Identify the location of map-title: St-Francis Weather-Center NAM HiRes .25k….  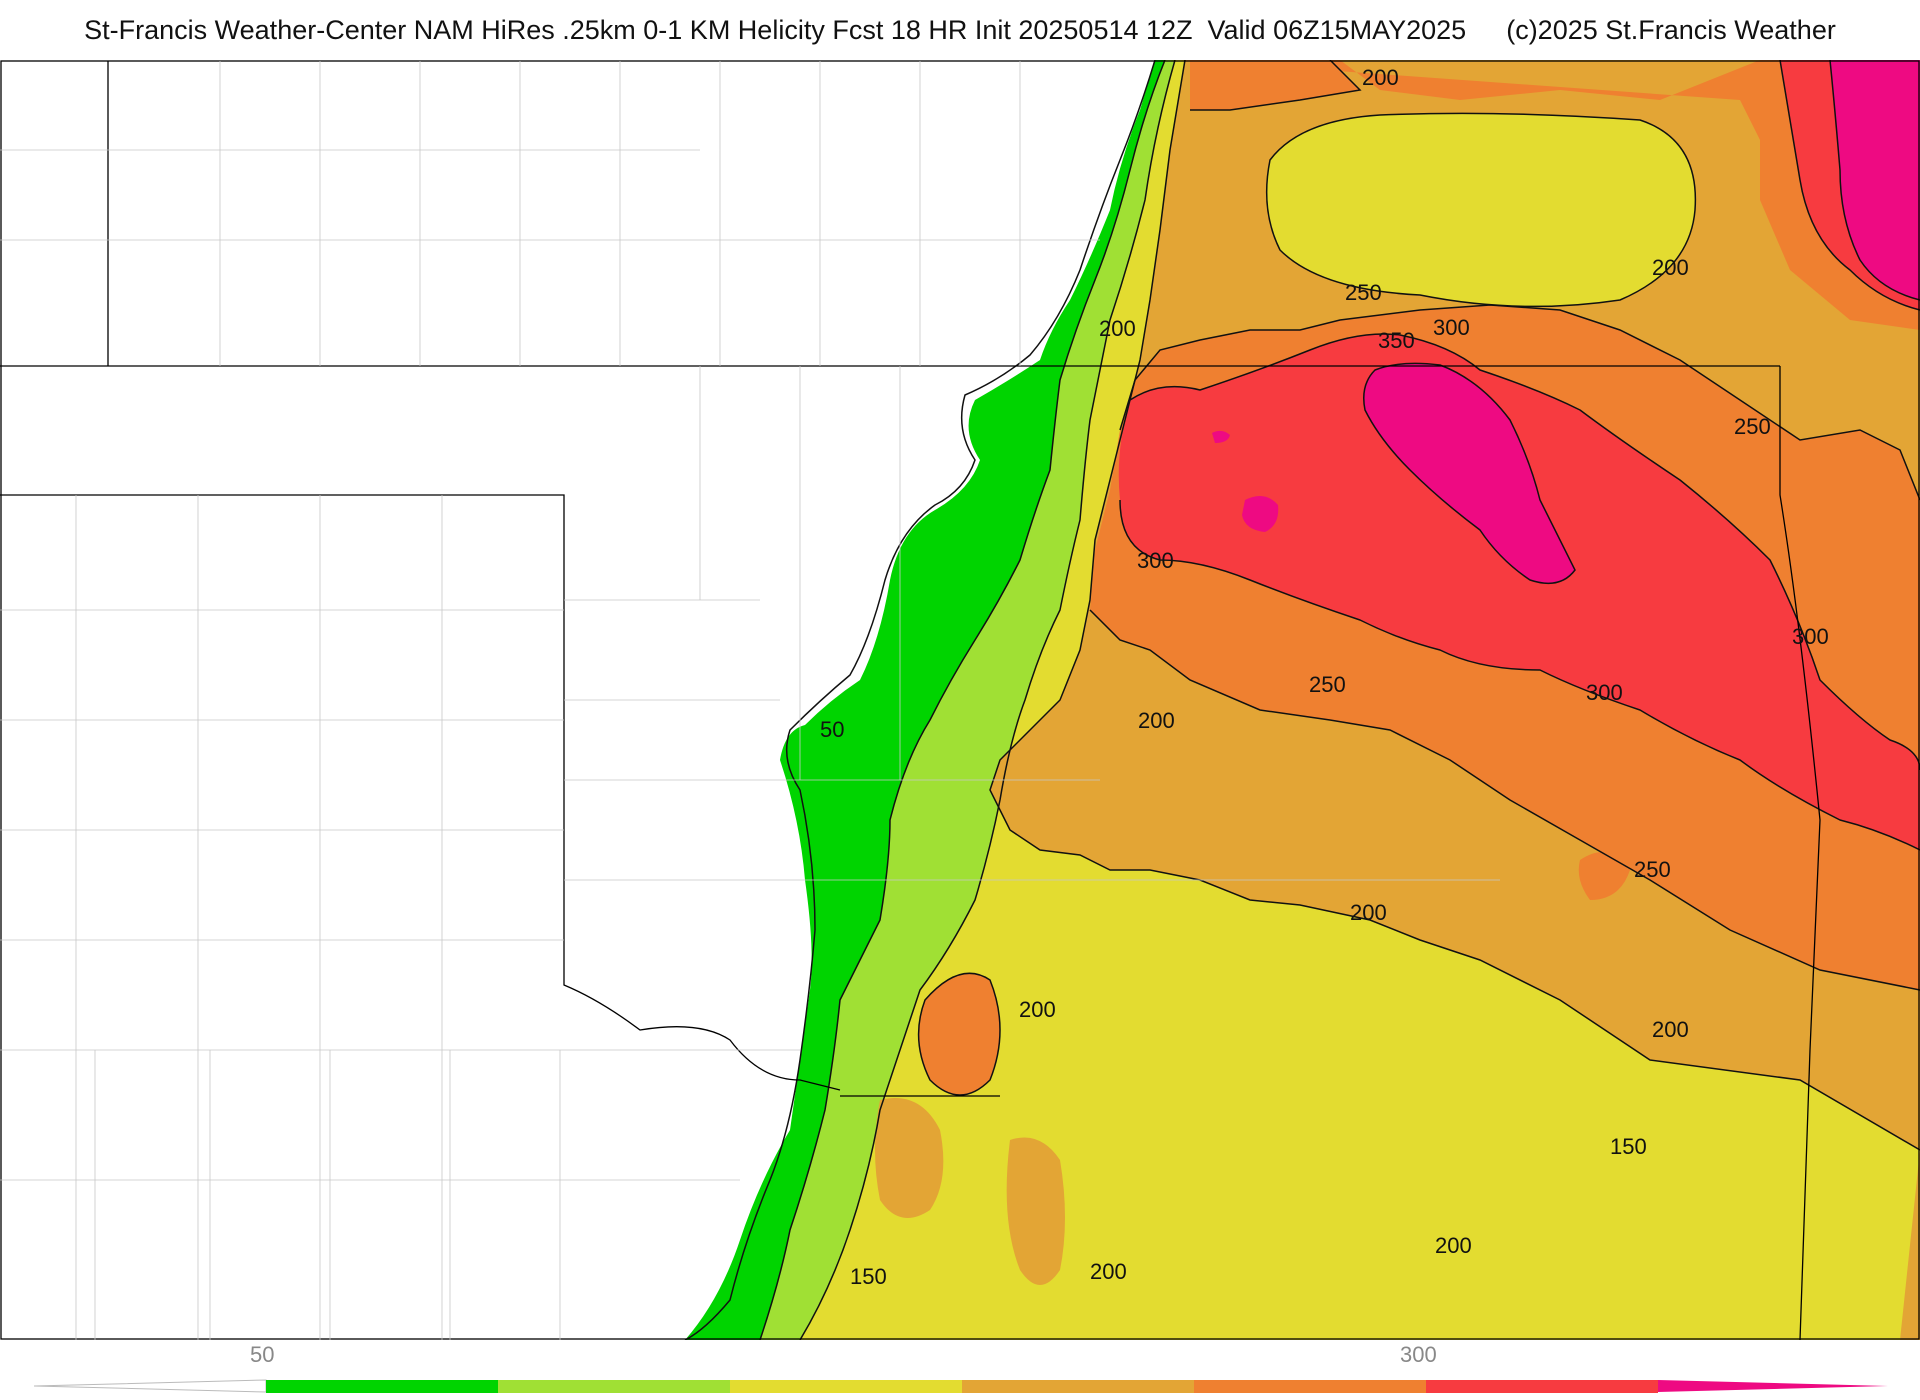
(960, 30).